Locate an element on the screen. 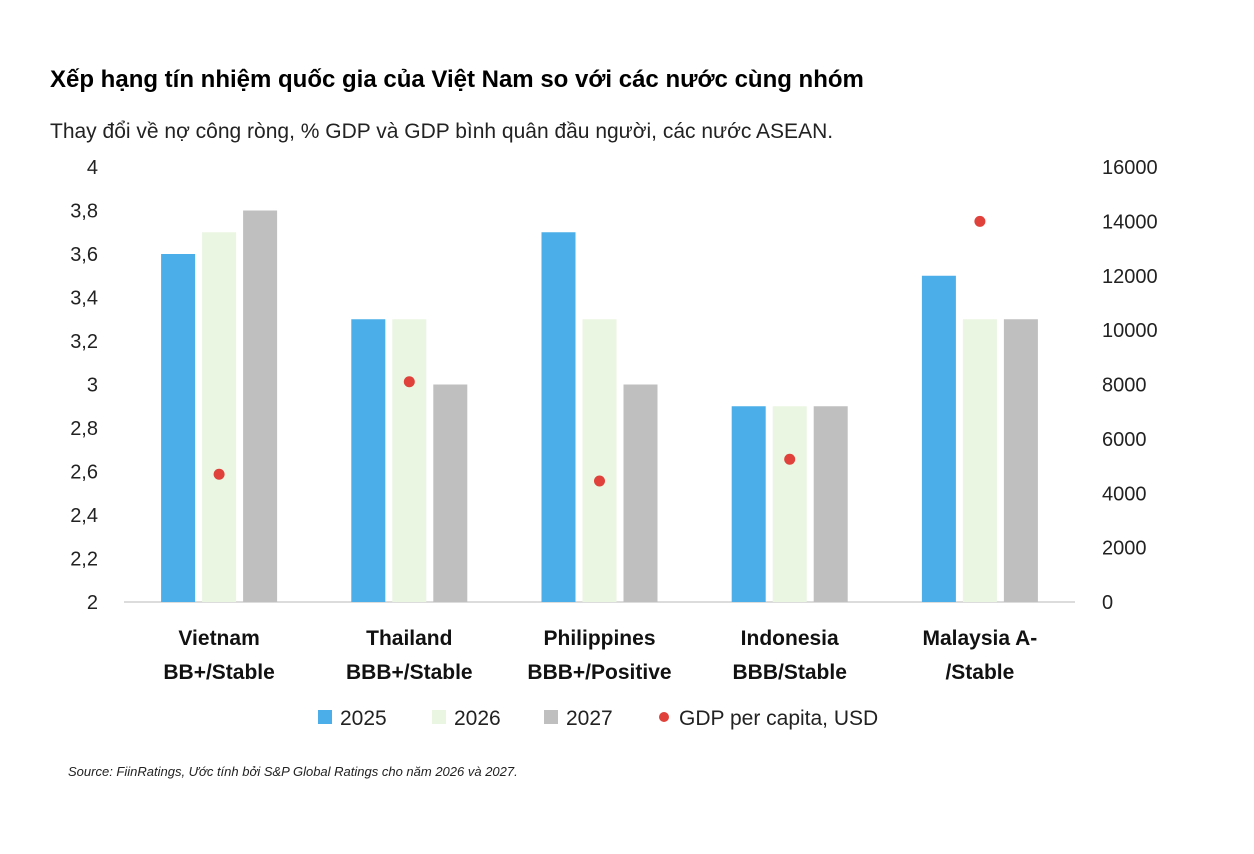 This screenshot has height=854, width=1254. left-tick-label: 2 is located at coordinates (92, 603).